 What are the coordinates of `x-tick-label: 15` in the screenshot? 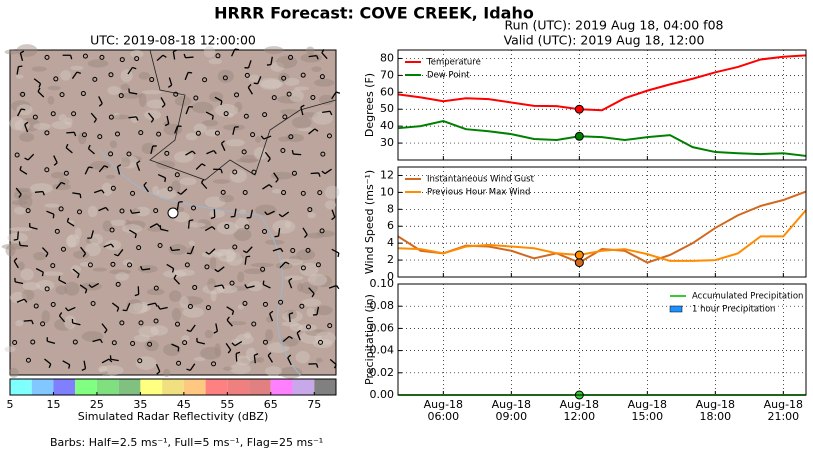 It's located at (53, 404).